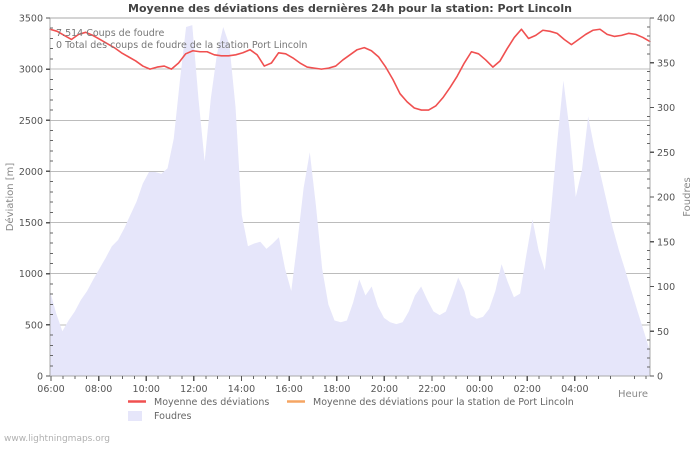 This screenshot has height=450, width=700. I want to click on legend-item: Moyenne des déviations, so click(198, 402).